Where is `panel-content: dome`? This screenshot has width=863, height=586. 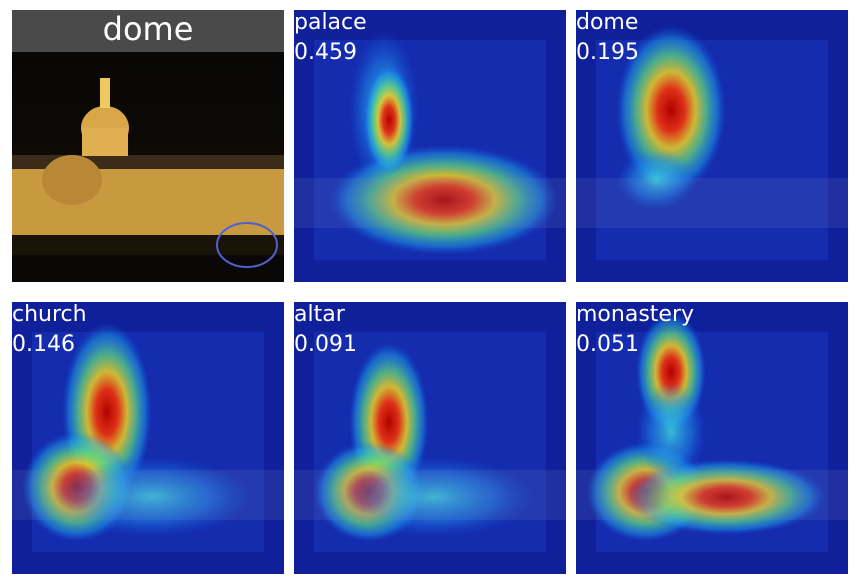
panel-content: dome is located at coordinates (148, 146).